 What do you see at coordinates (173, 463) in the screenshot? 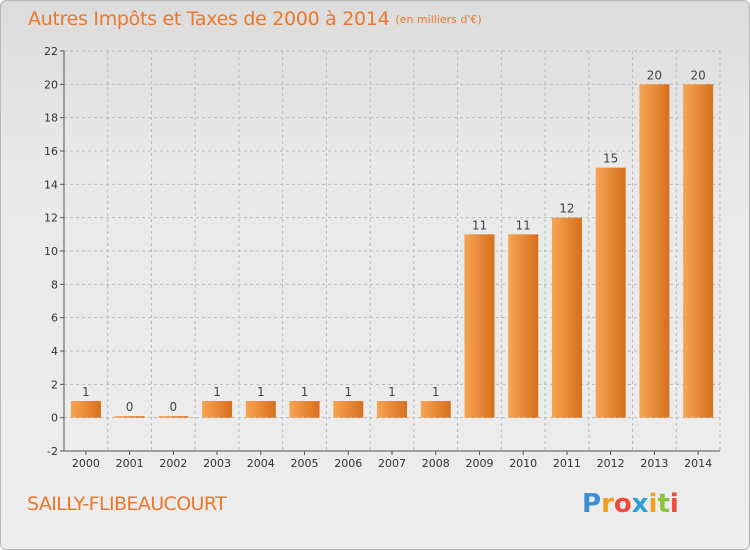
I see `x-tick-label: 2002` at bounding box center [173, 463].